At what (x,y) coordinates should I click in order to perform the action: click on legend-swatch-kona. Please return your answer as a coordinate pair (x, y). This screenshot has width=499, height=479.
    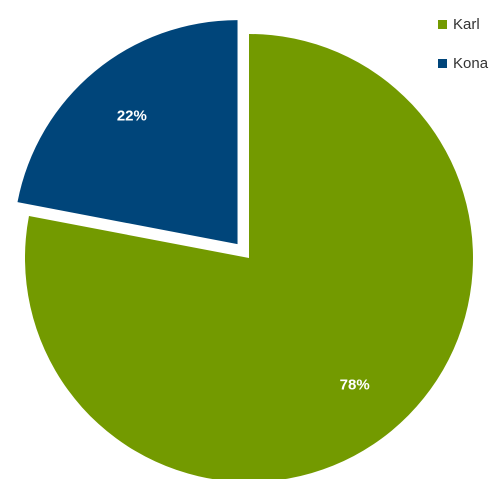
    Looking at the image, I should click on (442, 63).